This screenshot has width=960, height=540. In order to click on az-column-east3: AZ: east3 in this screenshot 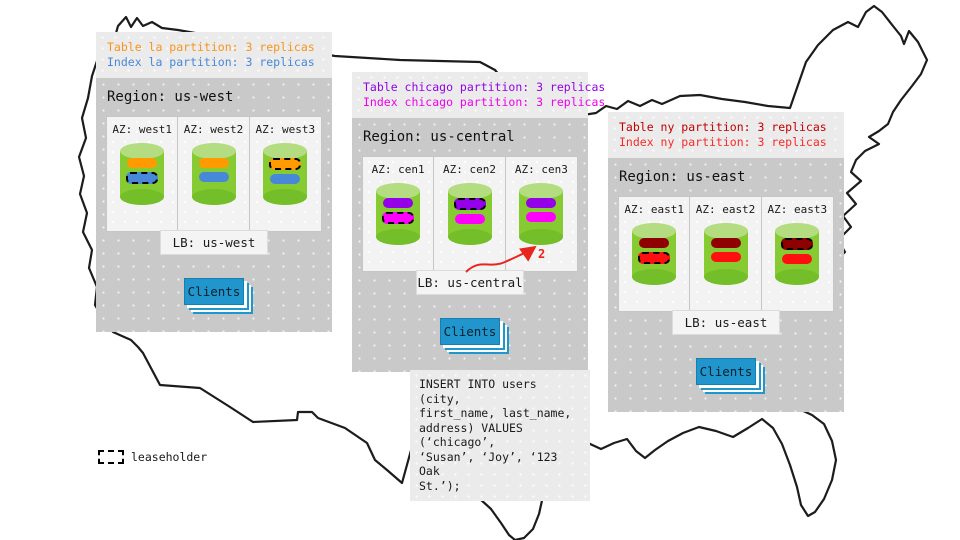, I will do `click(797, 254)`.